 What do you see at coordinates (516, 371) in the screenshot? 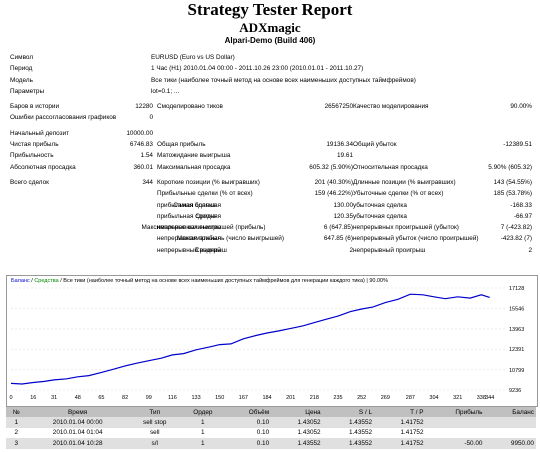
I see `y-tick-label: 10799` at bounding box center [516, 371].